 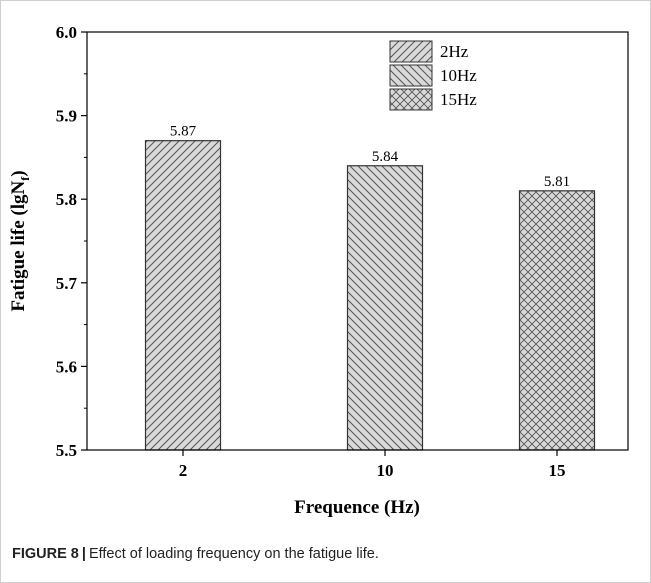 What do you see at coordinates (183, 470) in the screenshot?
I see `x-tick-label: 2` at bounding box center [183, 470].